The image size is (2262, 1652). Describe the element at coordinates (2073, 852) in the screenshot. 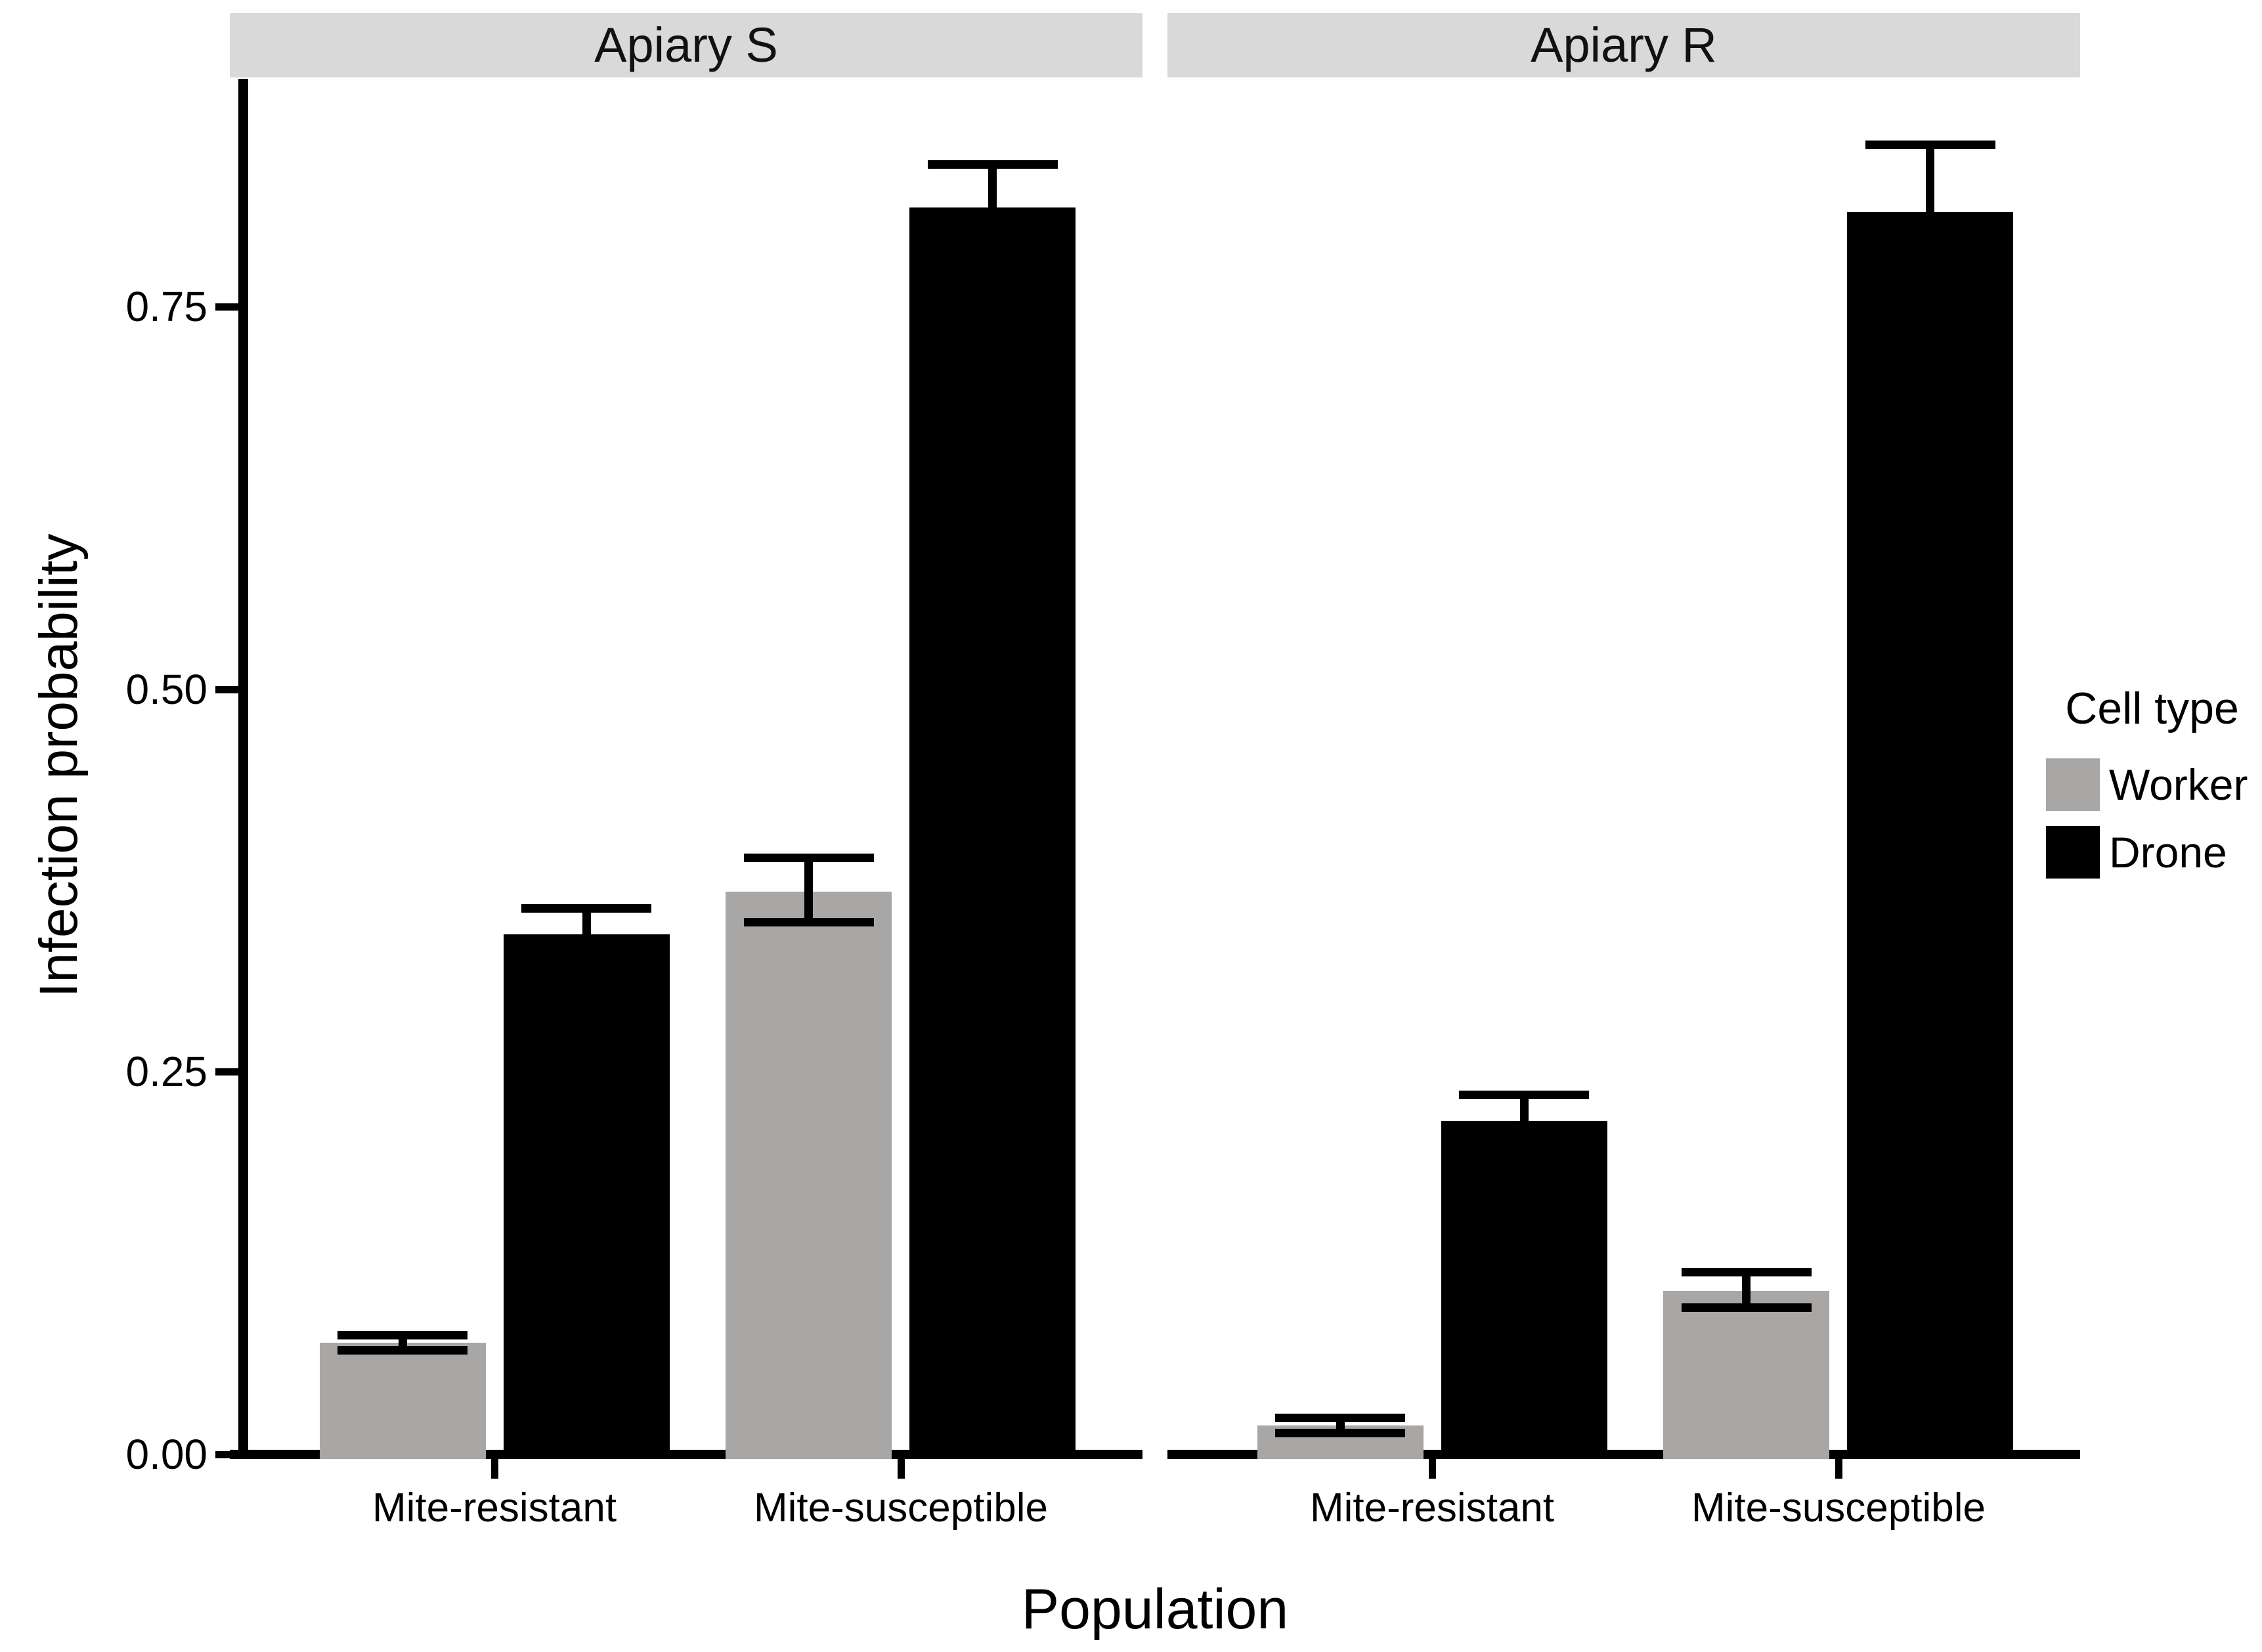

I see `drone-swatch` at that location.